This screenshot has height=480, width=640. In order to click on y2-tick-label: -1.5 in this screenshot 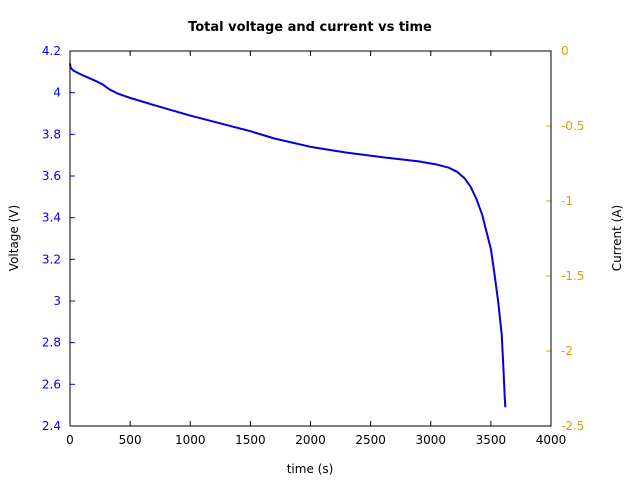, I will do `click(572, 276)`.